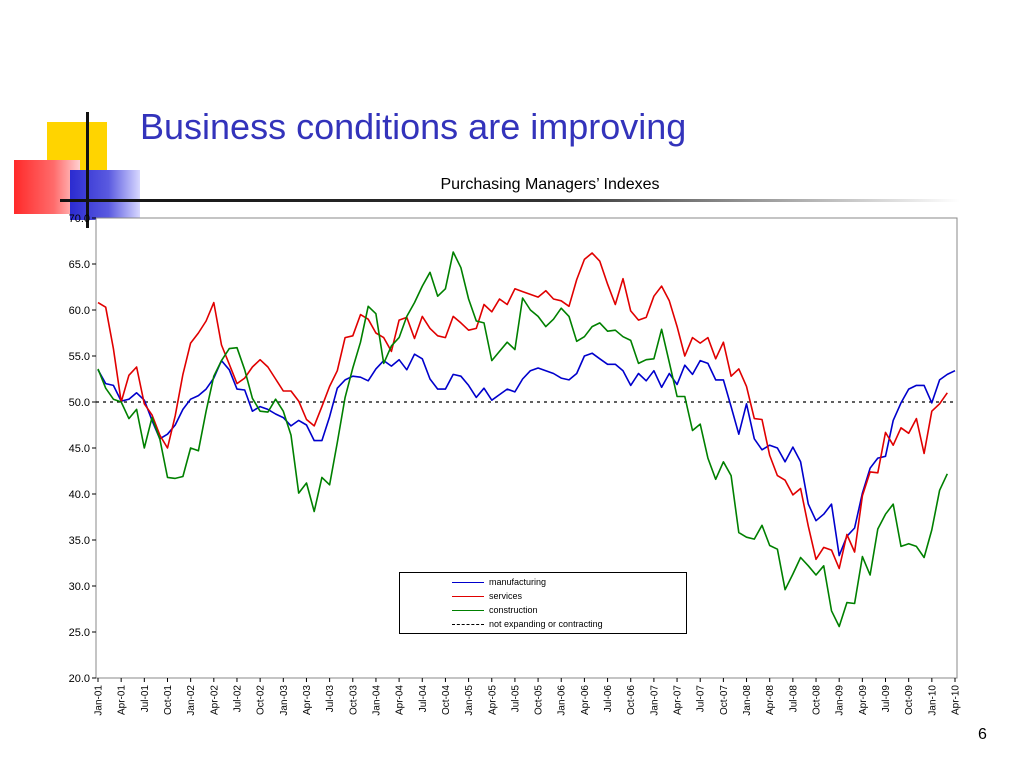 Image resolution: width=1024 pixels, height=768 pixels. I want to click on legend-swatch-manufacturing, so click(468, 582).